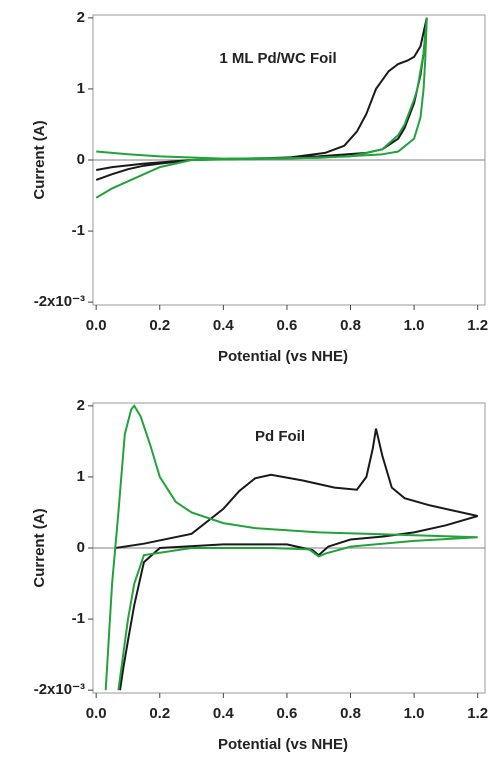 Image resolution: width=493 pixels, height=758 pixels. Describe the element at coordinates (280, 436) in the screenshot. I see `panel-title: Pd Foil` at that location.